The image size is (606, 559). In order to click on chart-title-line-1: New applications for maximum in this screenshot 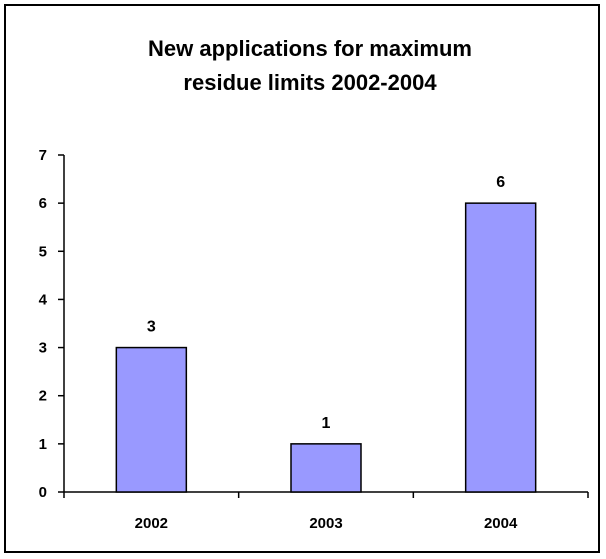, I will do `click(310, 48)`.